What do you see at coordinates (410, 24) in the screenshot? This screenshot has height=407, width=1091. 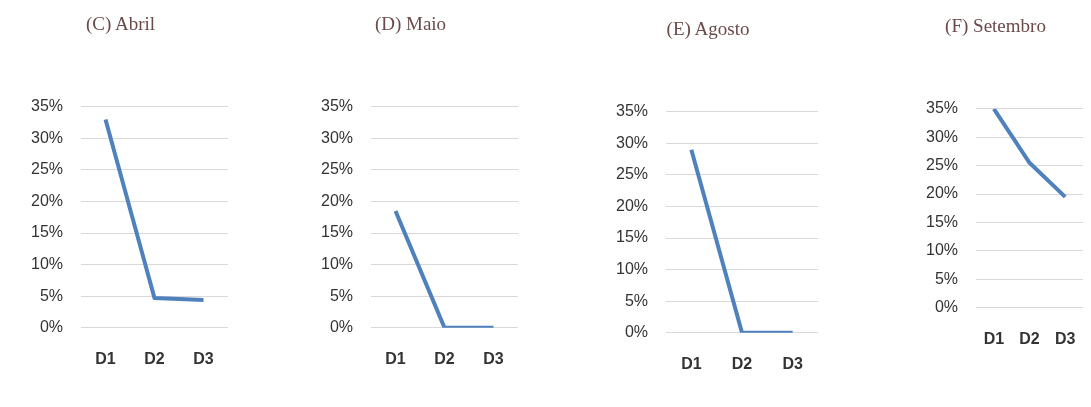 I see `chart-title: (D) Maio` at bounding box center [410, 24].